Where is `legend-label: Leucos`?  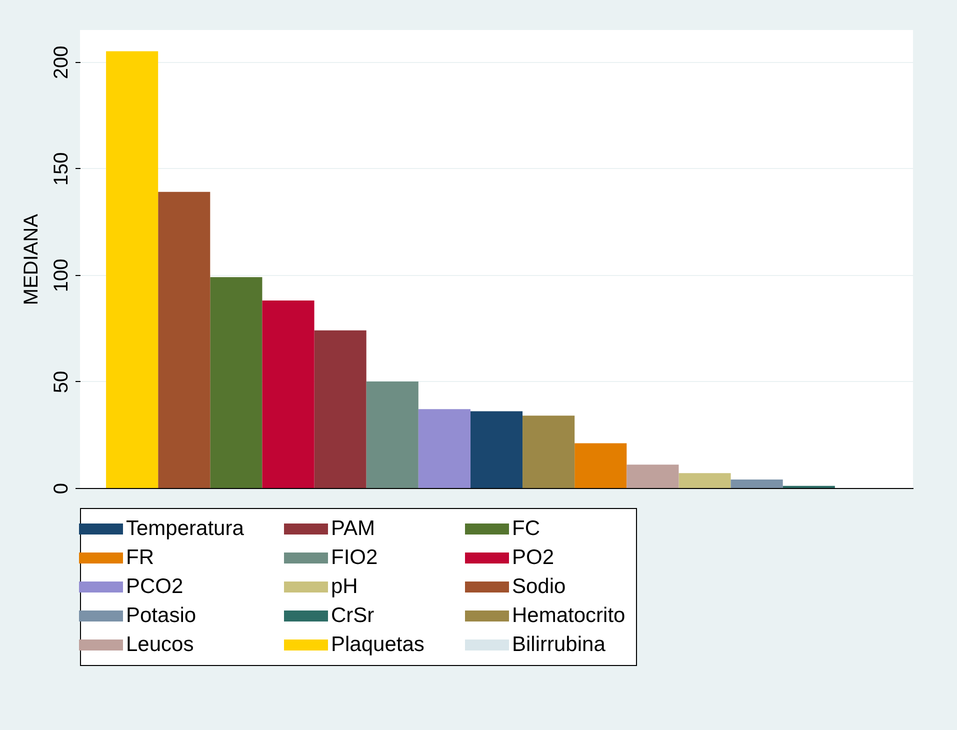
legend-label: Leucos is located at coordinates (160, 644).